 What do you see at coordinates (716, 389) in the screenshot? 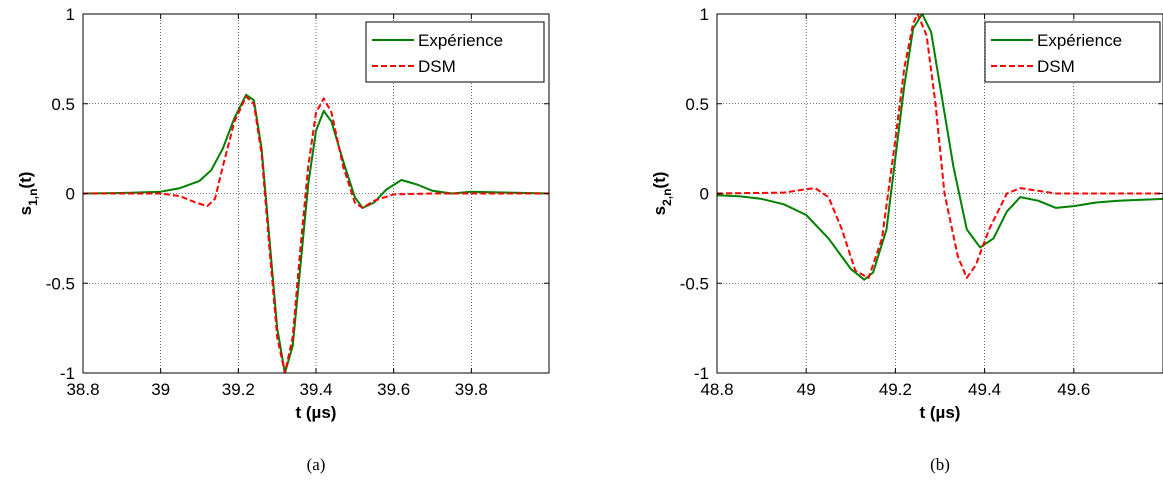
I see `x-tick-label: 48.8` at bounding box center [716, 389].